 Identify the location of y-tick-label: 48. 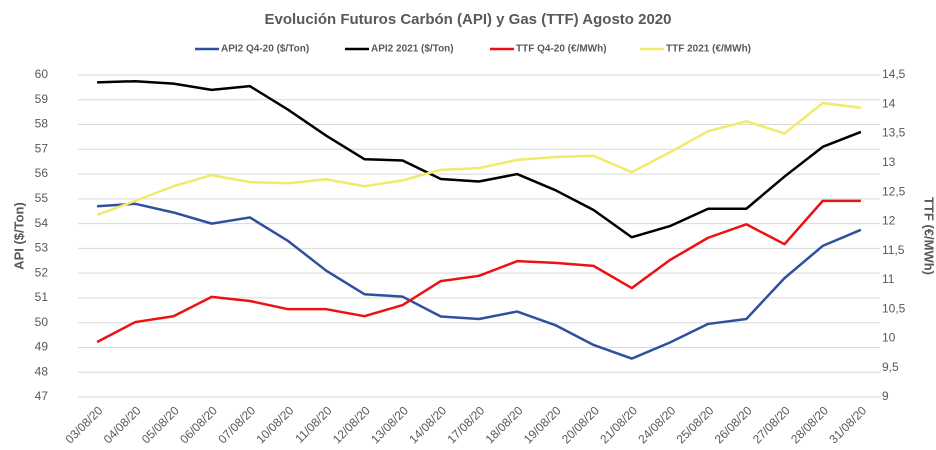
(42, 371).